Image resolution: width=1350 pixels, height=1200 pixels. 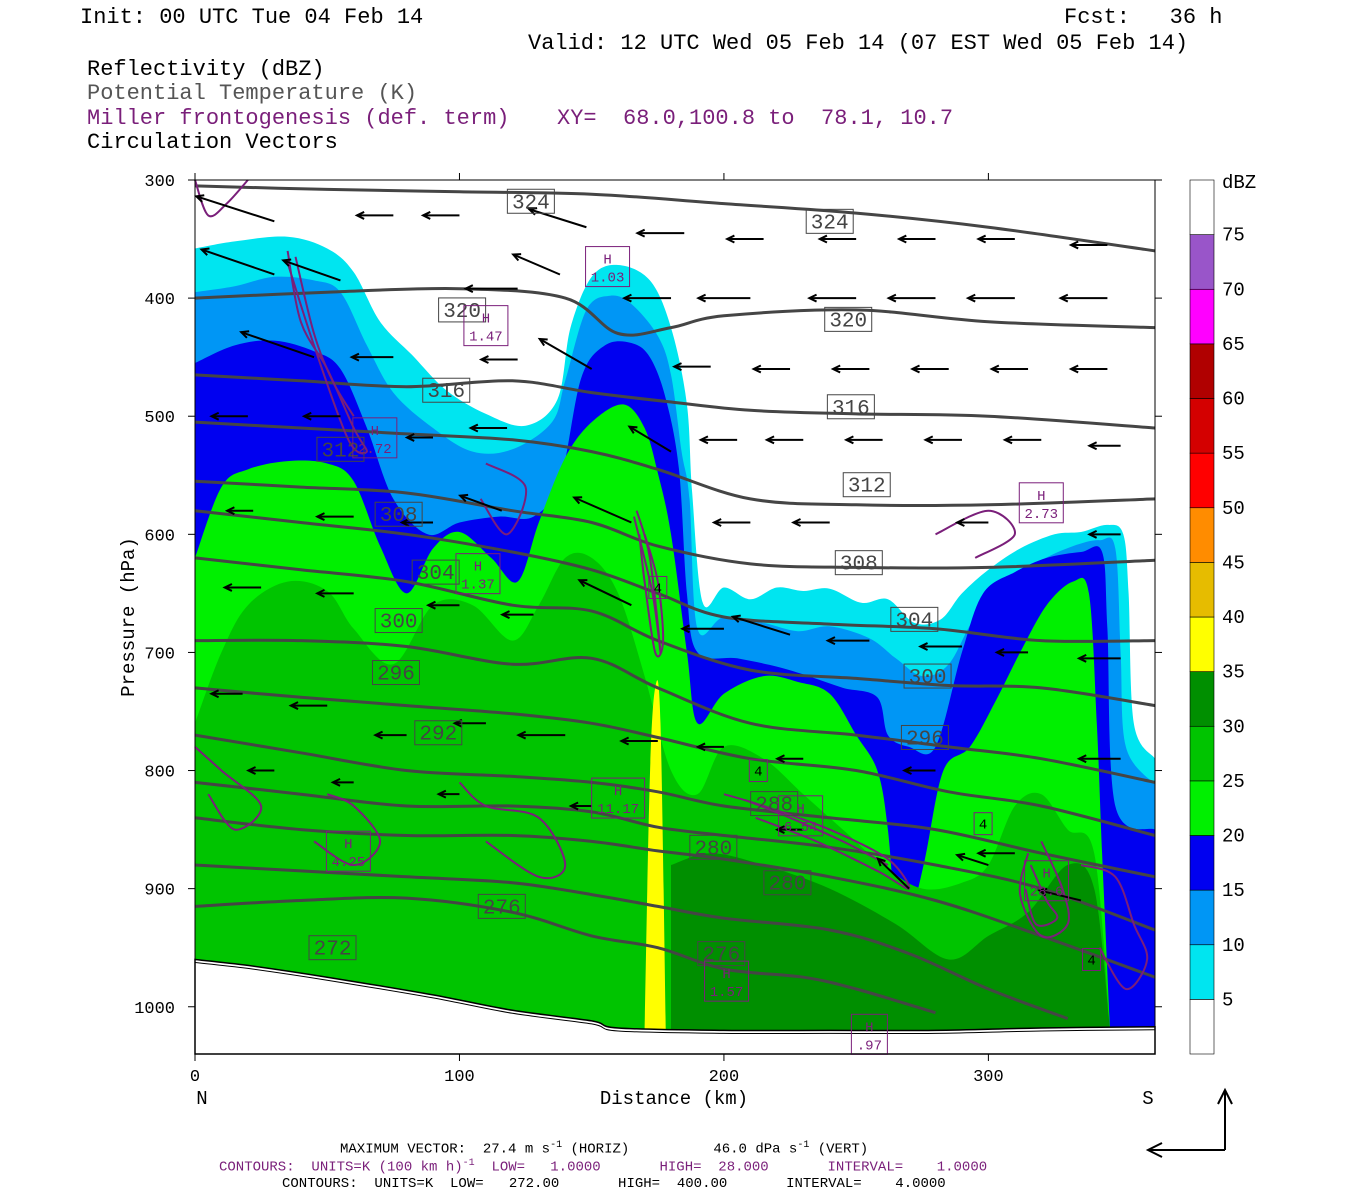 What do you see at coordinates (859, 565) in the screenshot?
I see `theta-label-text: 308` at bounding box center [859, 565].